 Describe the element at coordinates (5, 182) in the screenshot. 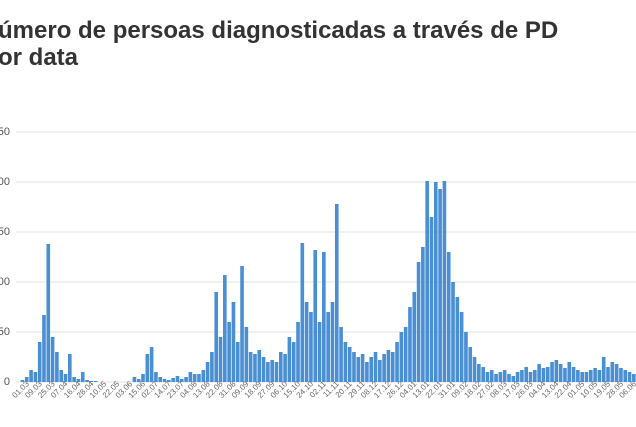

I see `y-tick-label: 200` at that location.